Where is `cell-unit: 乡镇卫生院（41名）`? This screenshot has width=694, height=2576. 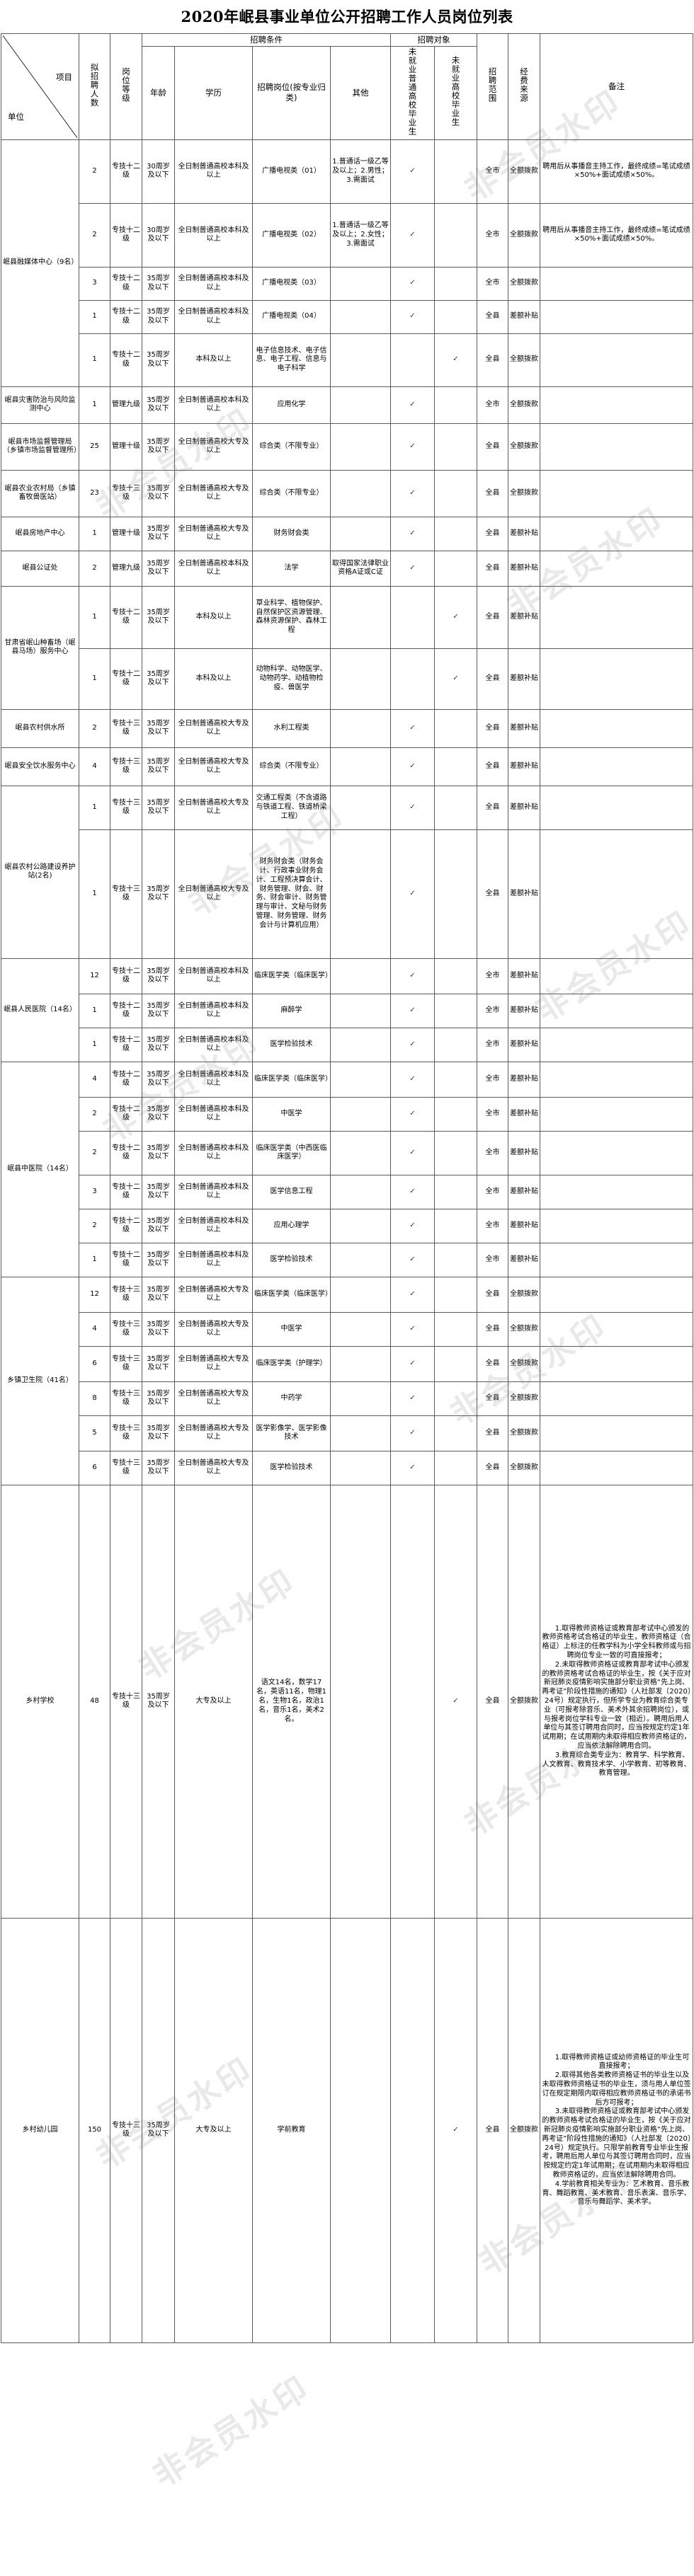
cell-unit: 乡镇卫生院（41名） is located at coordinates (40, 1381).